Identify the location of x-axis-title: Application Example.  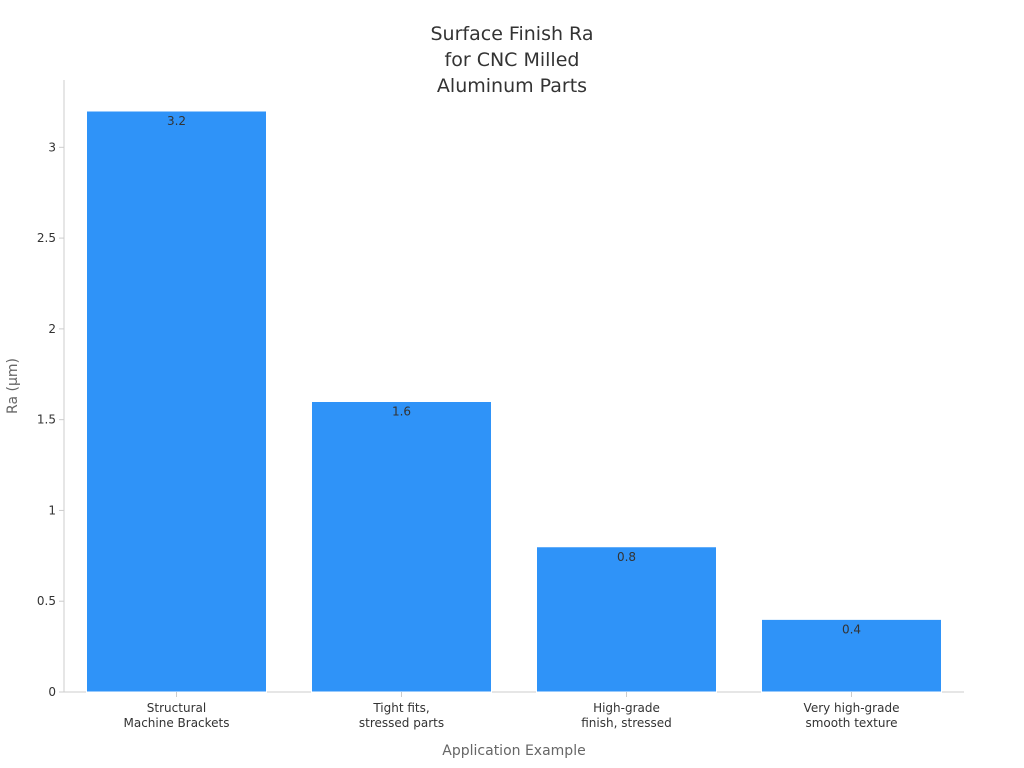
(513, 751).